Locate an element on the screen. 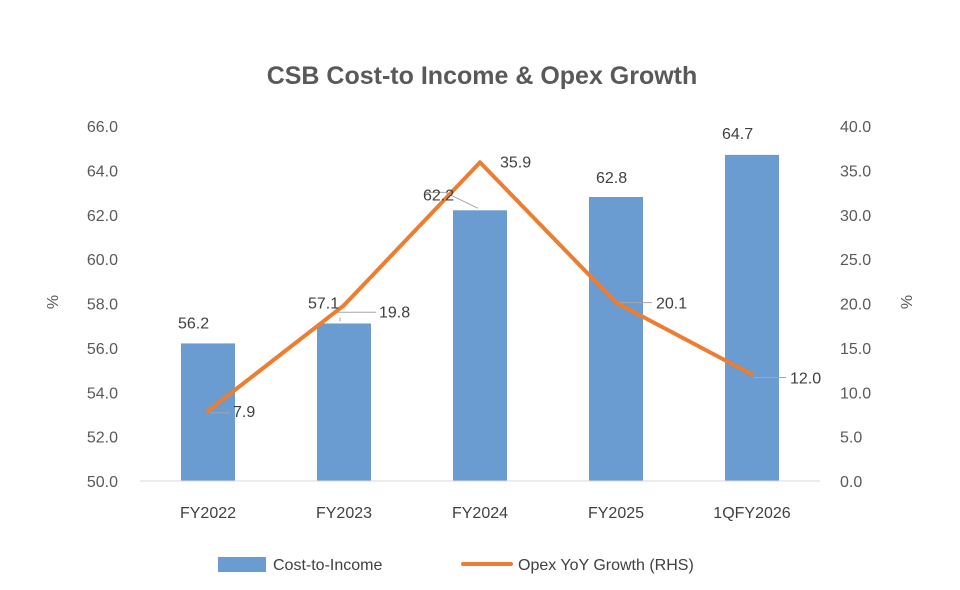 The image size is (960, 590). y-axis-right-ticks: 0.0 5.0 10.0 15.0 20.0 25.0 30.0 35.0 40.0 is located at coordinates (855, 305).